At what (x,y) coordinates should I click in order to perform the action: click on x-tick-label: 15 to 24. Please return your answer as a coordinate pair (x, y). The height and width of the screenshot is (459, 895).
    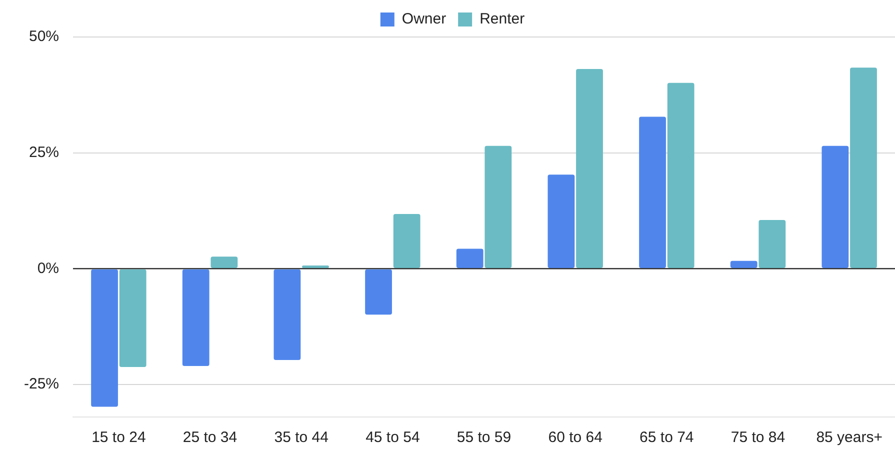
    Looking at the image, I should click on (119, 437).